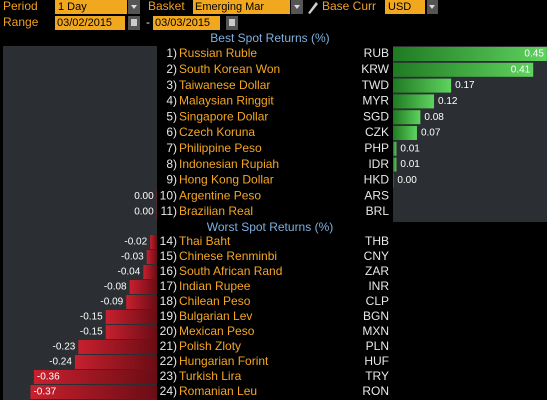 The image size is (547, 400). I want to click on currency-name: Hong Kong Dollar, so click(226, 180).